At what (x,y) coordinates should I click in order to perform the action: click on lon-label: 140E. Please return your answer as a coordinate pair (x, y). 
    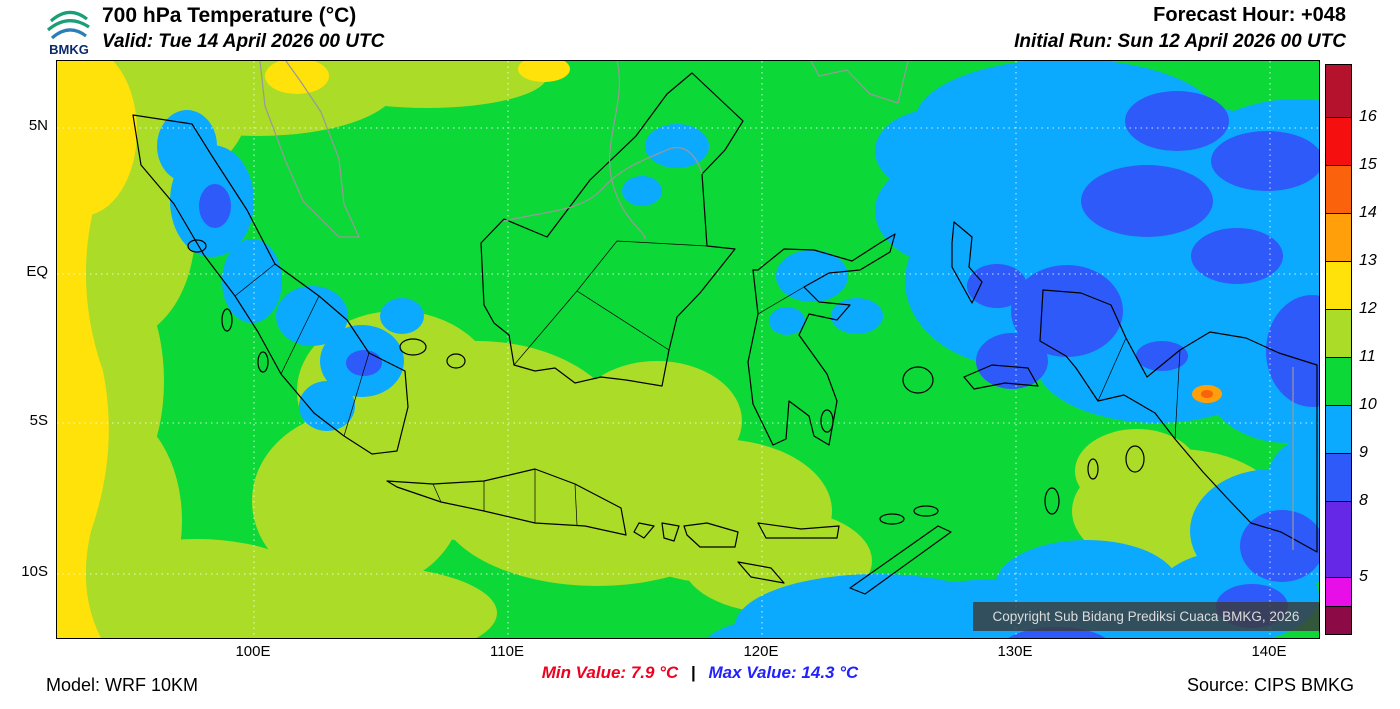
    Looking at the image, I should click on (1269, 651).